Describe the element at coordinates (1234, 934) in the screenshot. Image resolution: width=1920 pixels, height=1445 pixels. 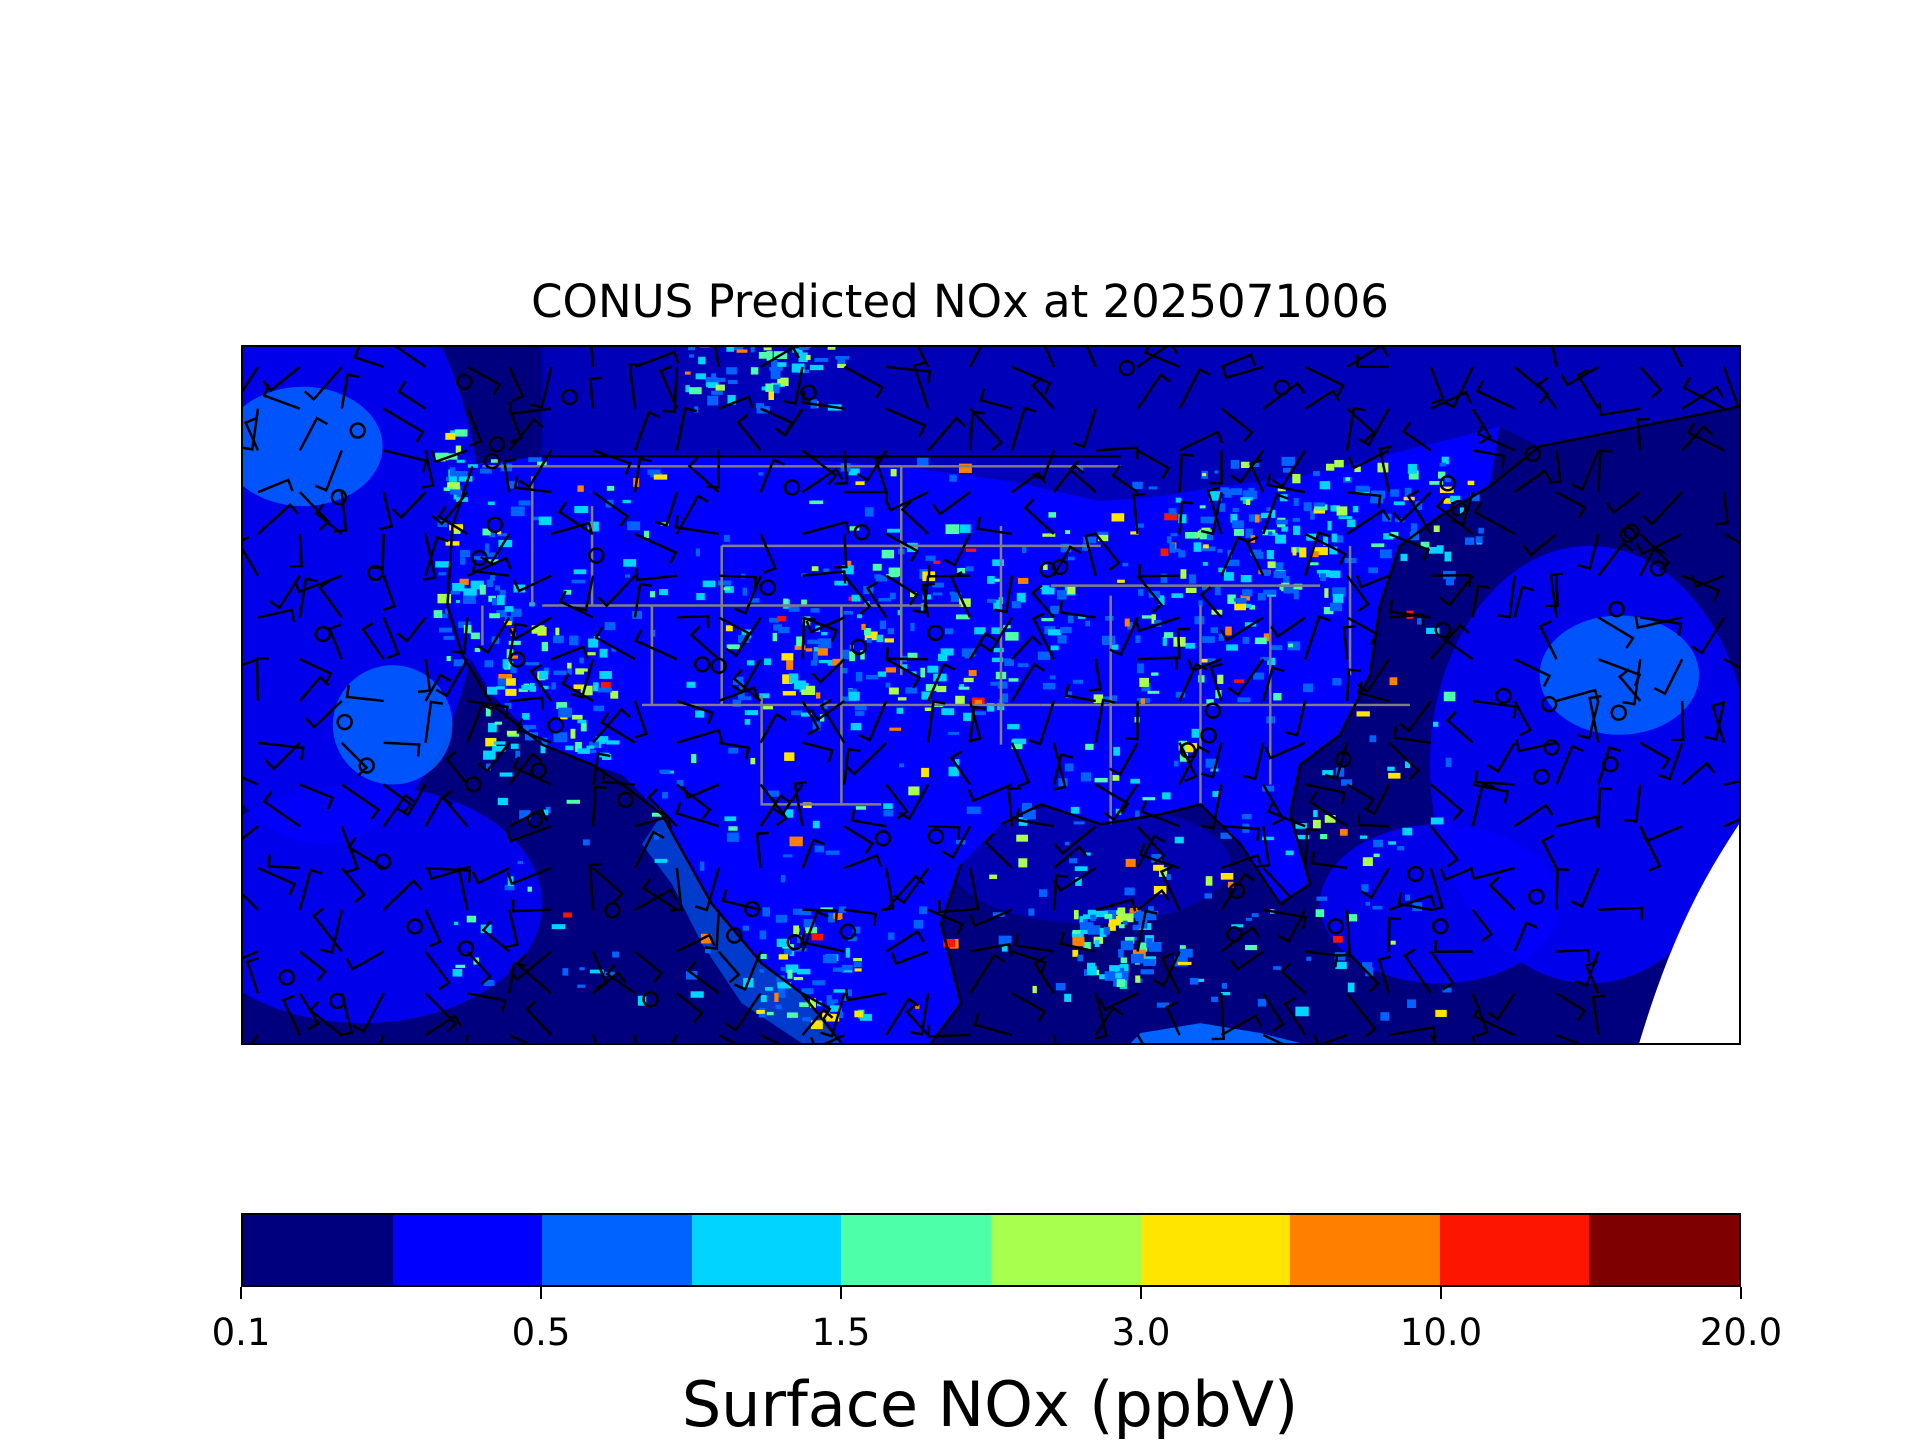
I see `calm-wind-circle` at that location.